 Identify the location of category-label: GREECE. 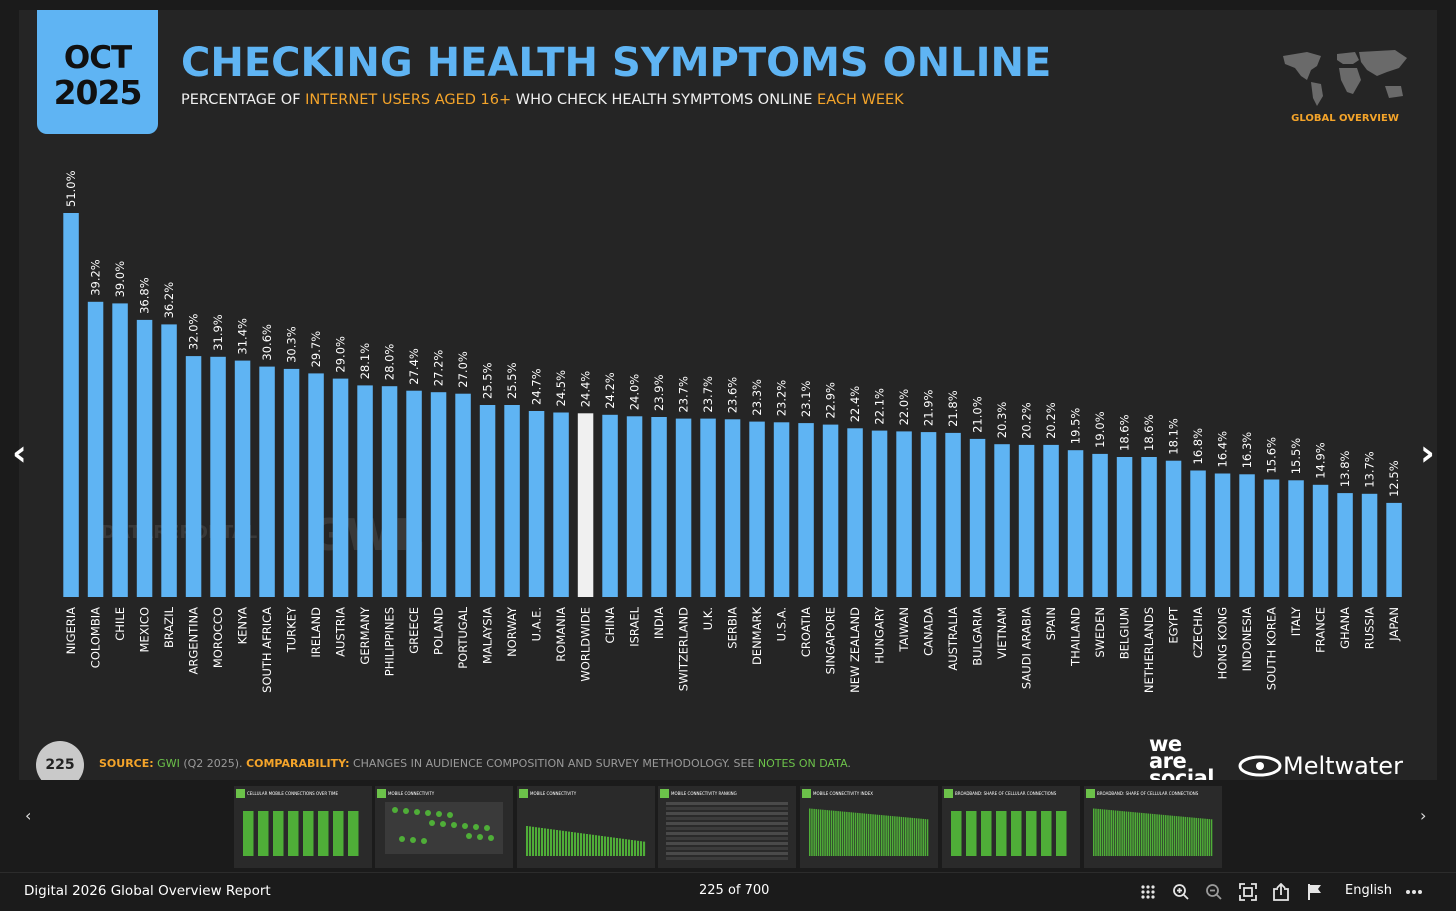
(414, 630).